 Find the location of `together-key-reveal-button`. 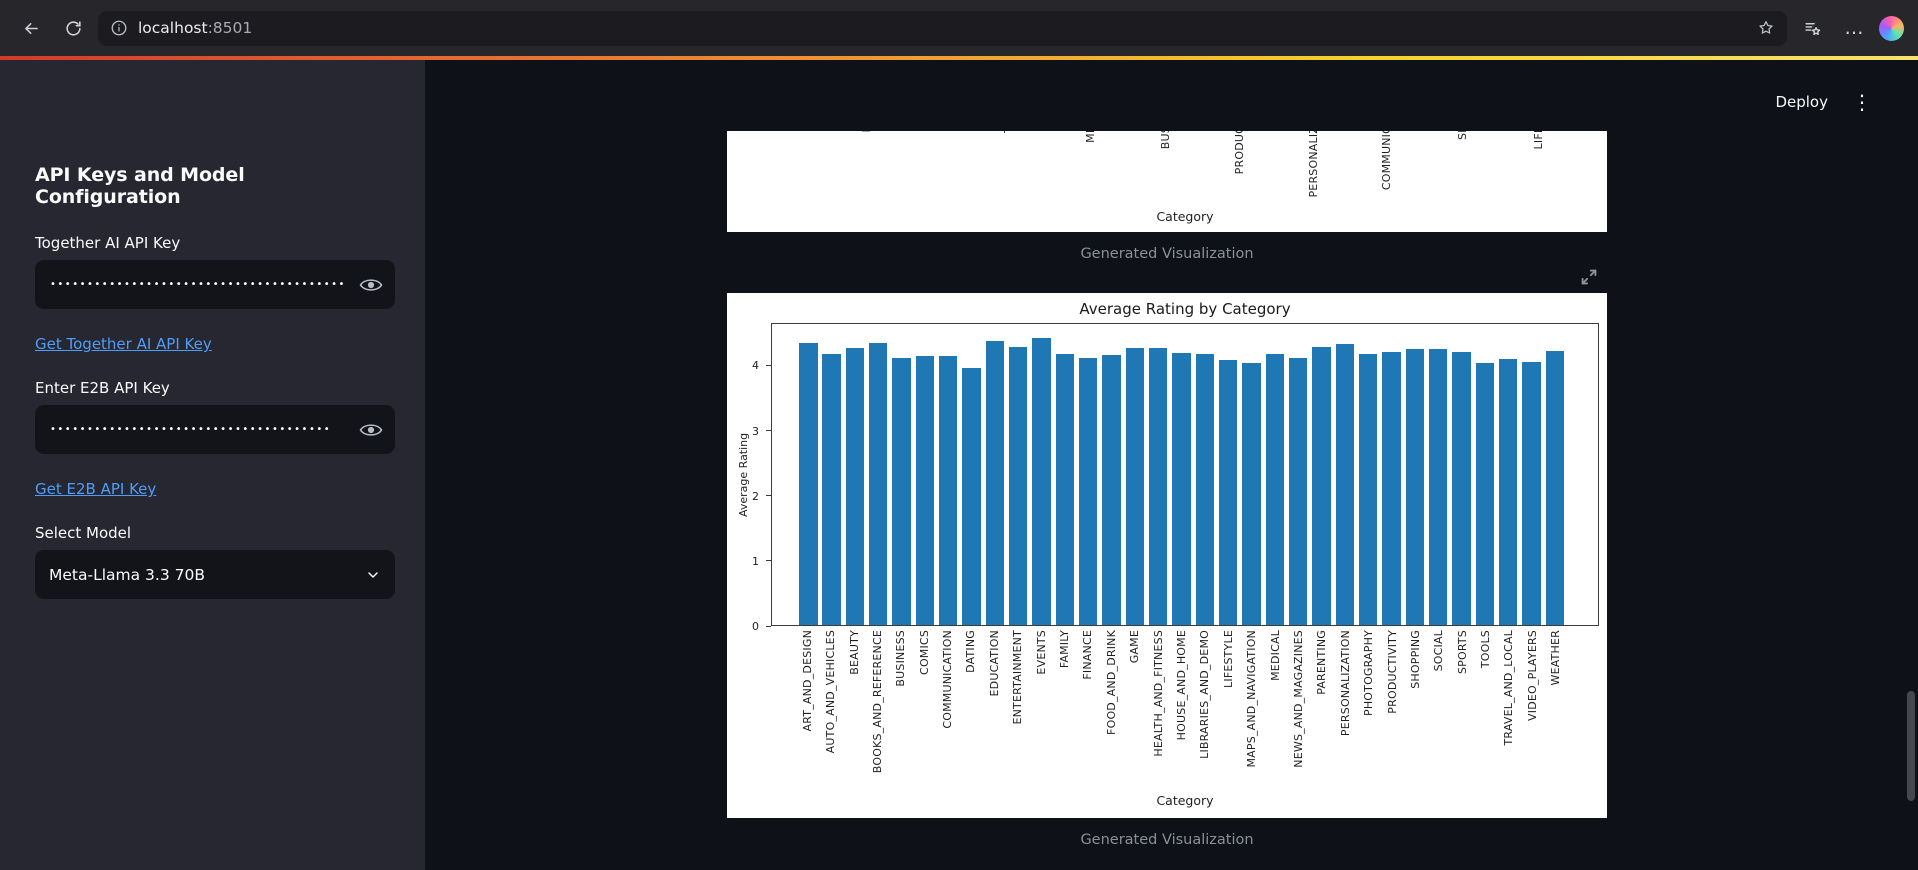

together-key-reveal-button is located at coordinates (371, 285).